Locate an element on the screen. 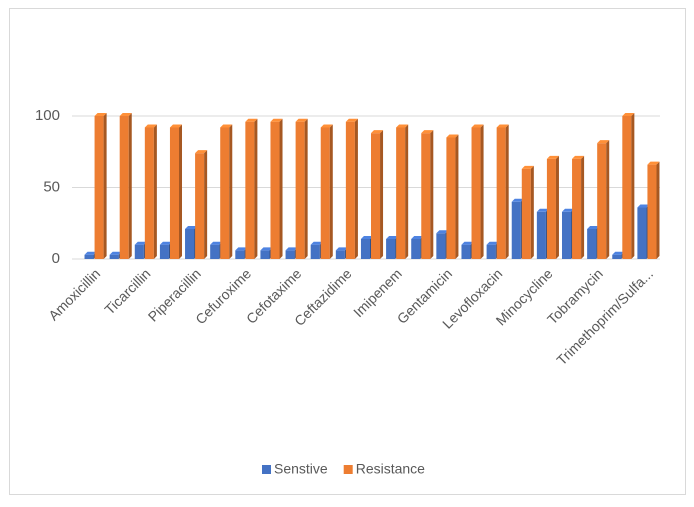 The width and height of the screenshot is (694, 507). y-tick-label: 50 is located at coordinates (51, 186).